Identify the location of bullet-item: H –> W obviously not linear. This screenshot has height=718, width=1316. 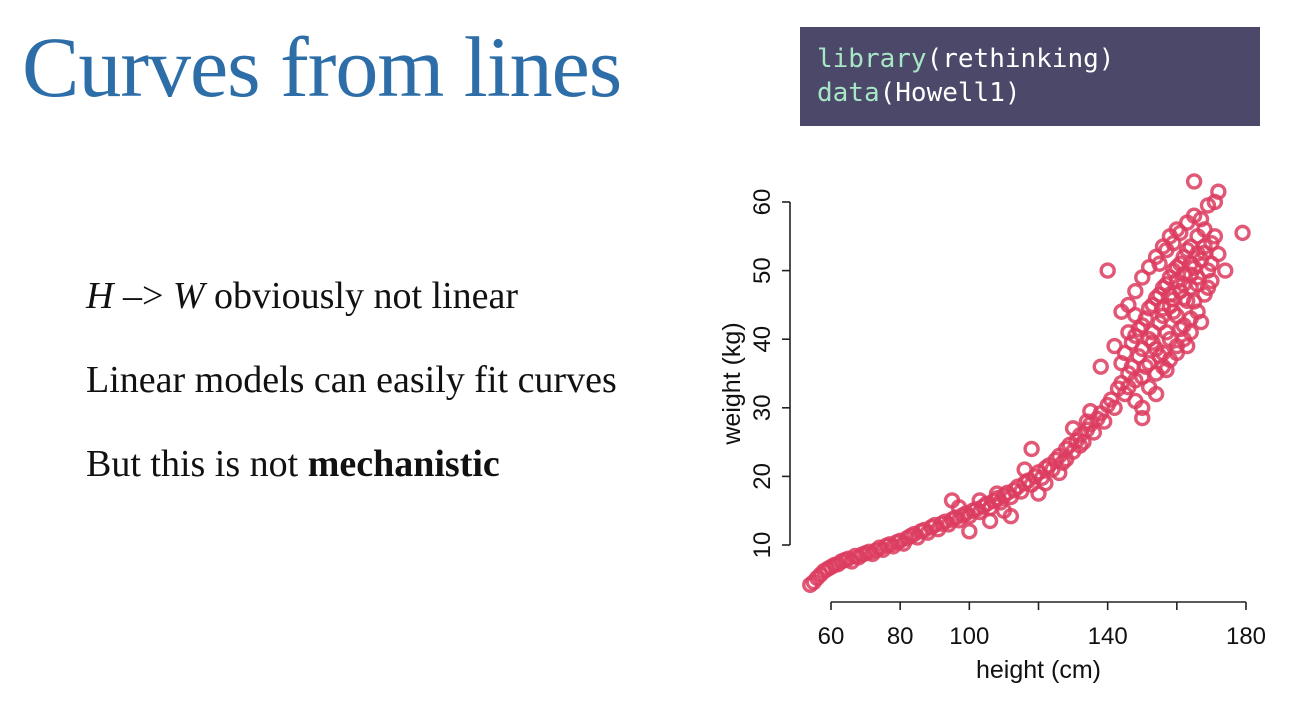
(366, 296).